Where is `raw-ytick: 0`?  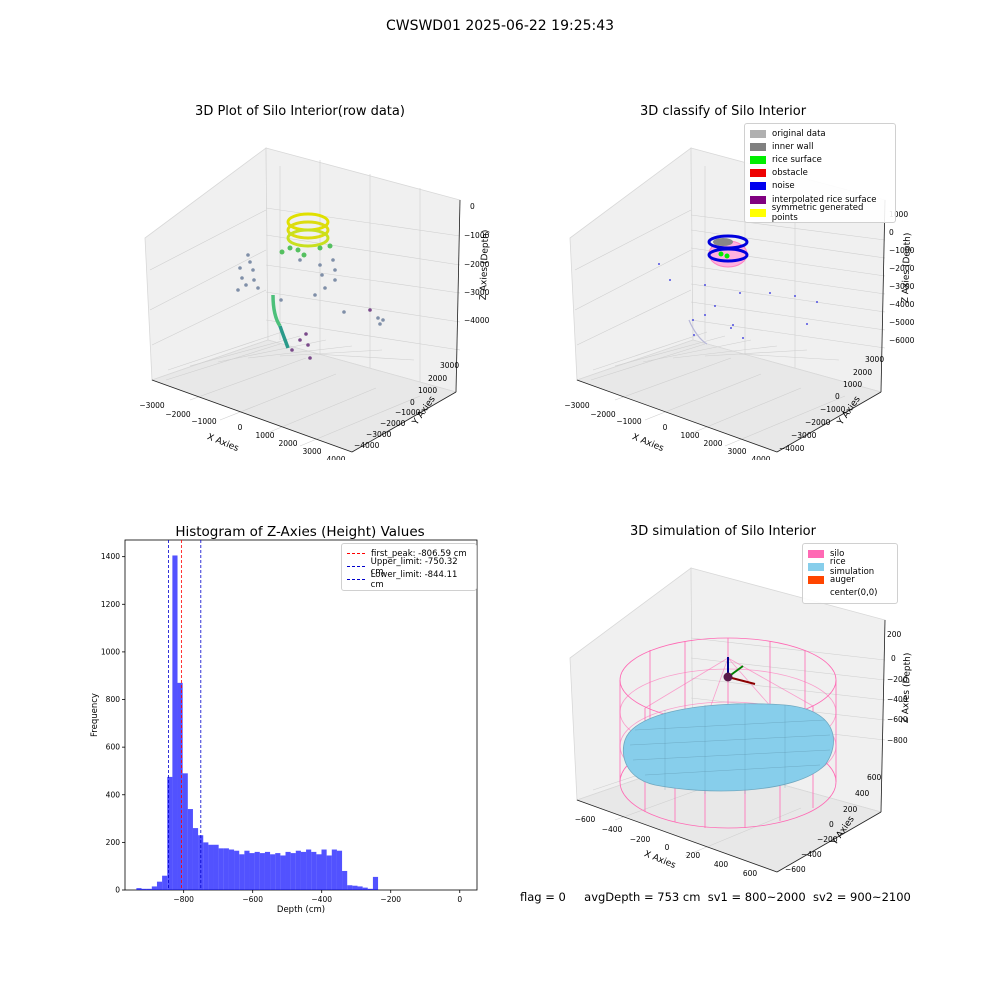
raw-ytick: 0 is located at coordinates (412, 402).